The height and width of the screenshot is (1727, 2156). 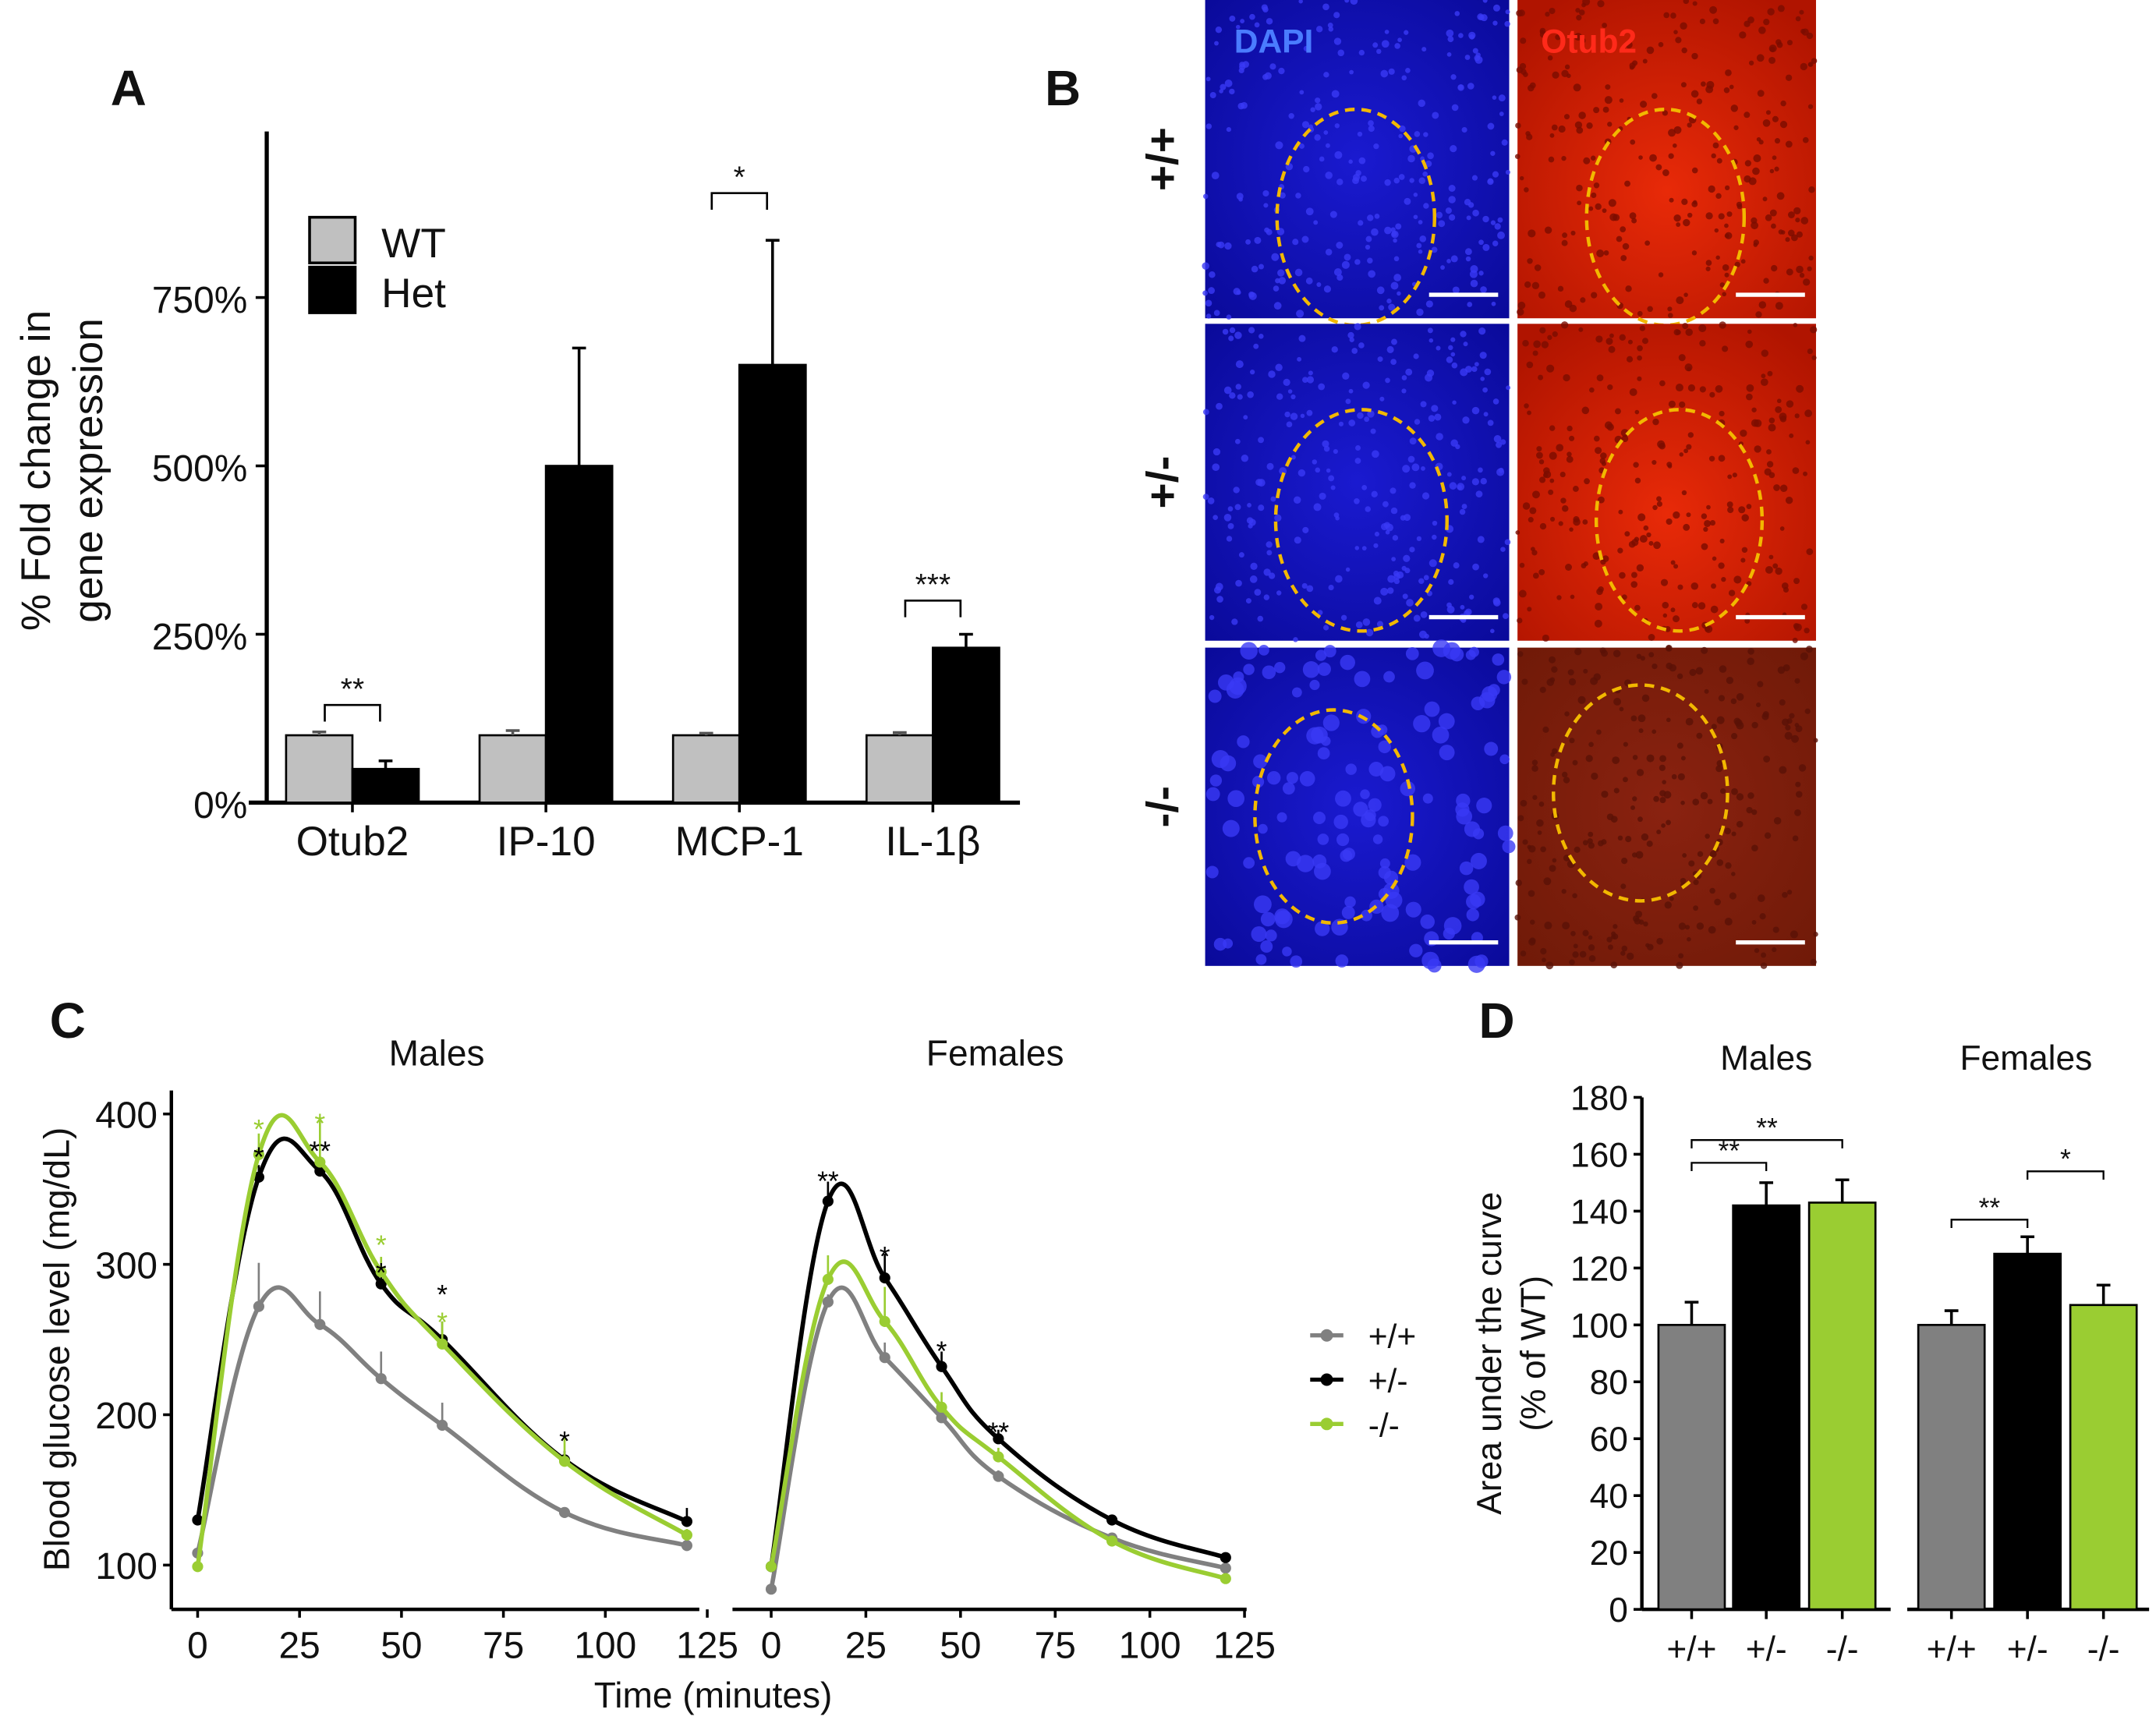 I want to click on y-tick-label: 0, so click(x=1619, y=1610).